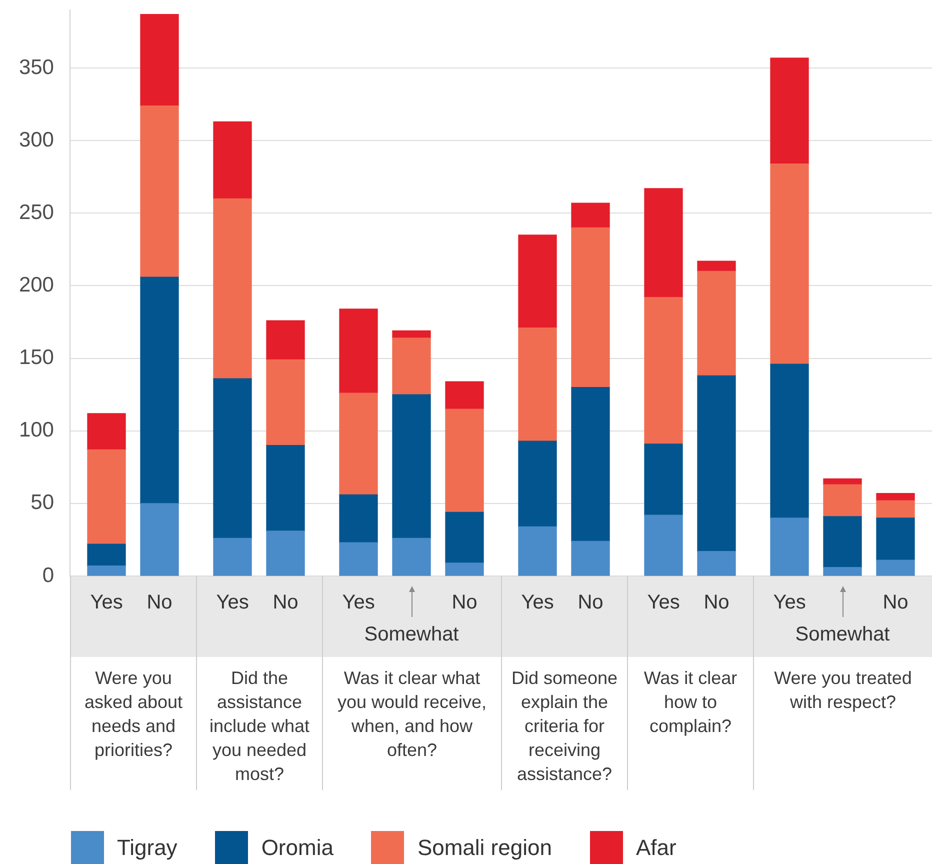 The width and height of the screenshot is (932, 864). What do you see at coordinates (412, 714) in the screenshot?
I see `x-axis-title: Was it clear what you would receive, when, and how often?` at bounding box center [412, 714].